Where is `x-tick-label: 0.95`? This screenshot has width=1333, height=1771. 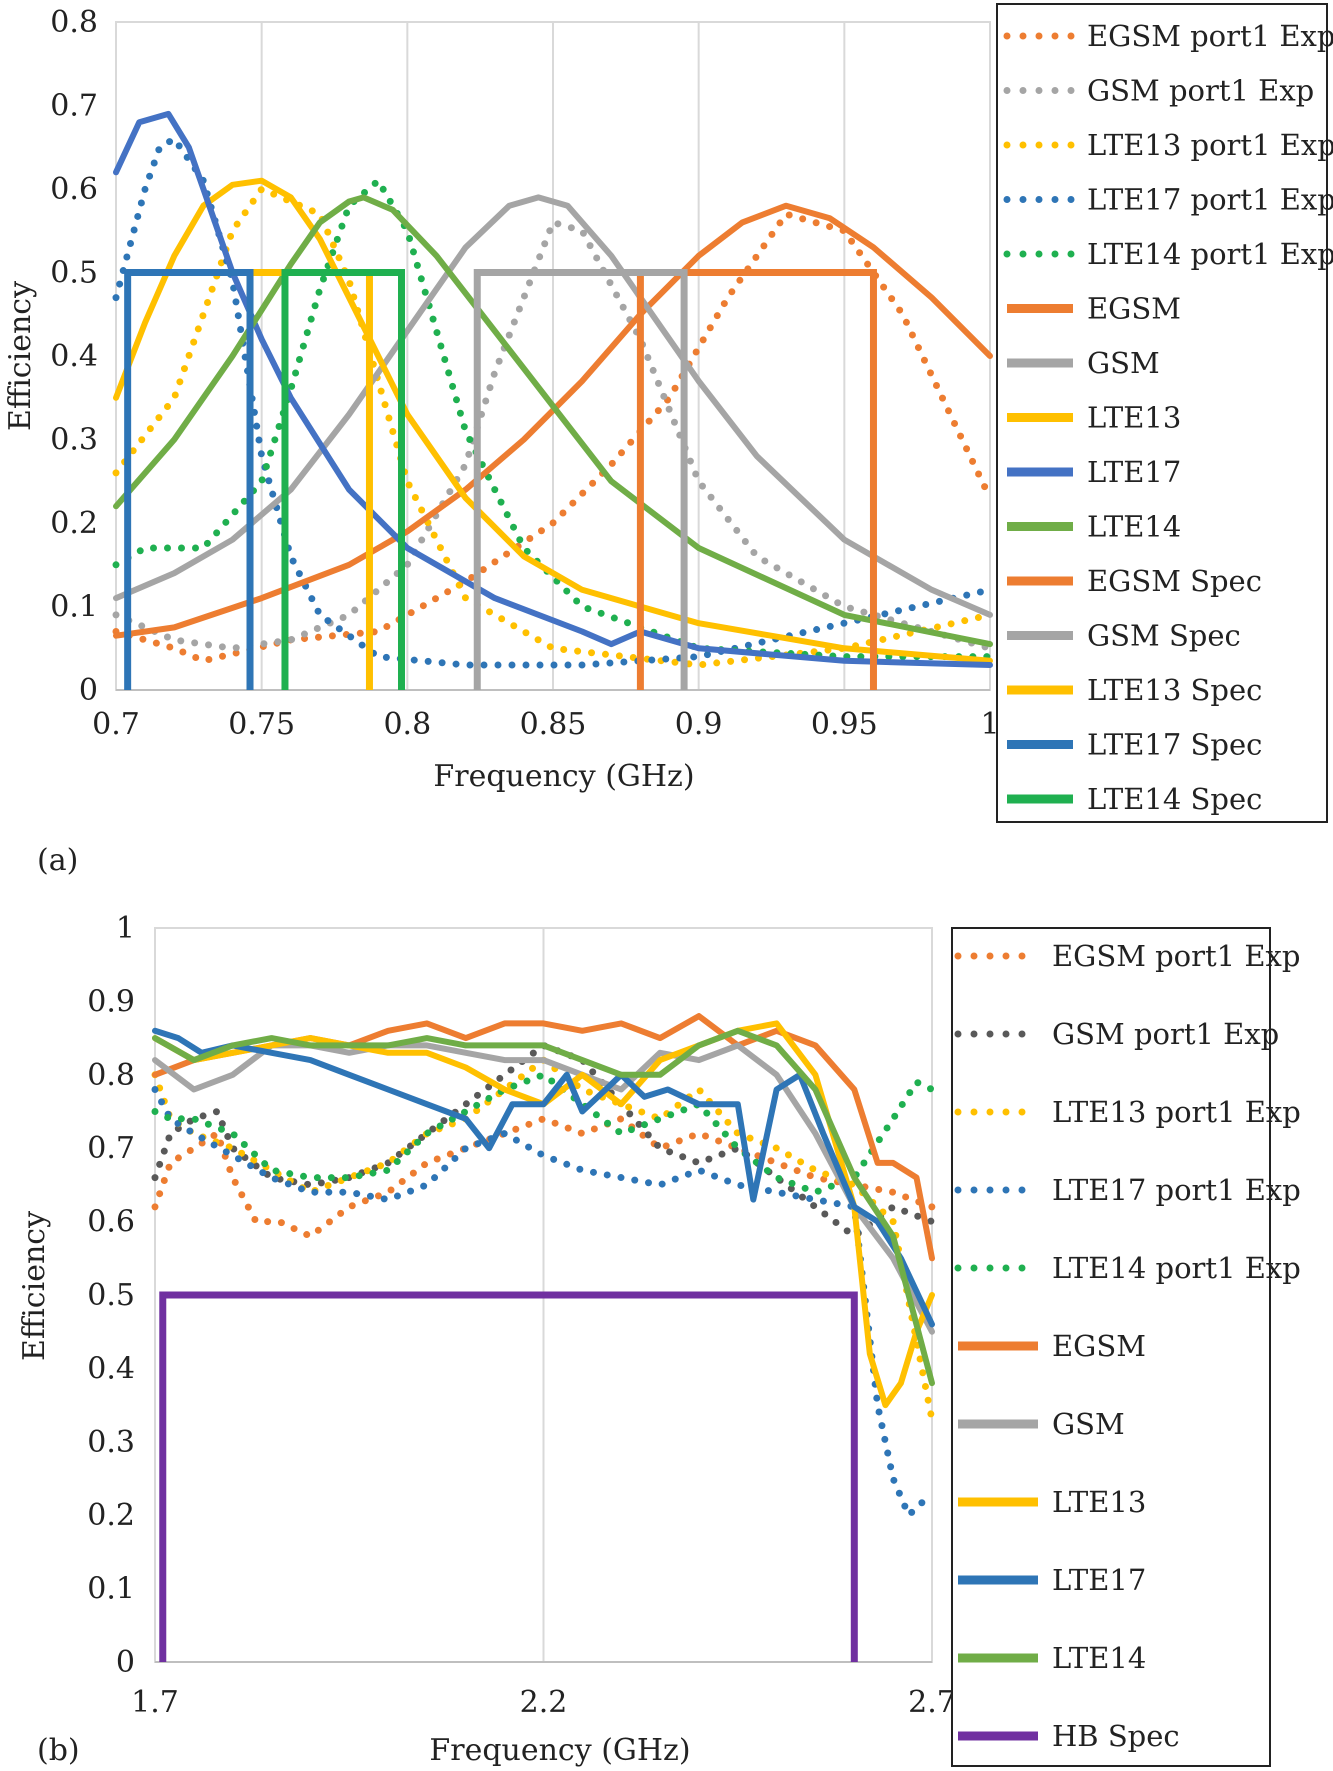
x-tick-label: 0.95 is located at coordinates (844, 724).